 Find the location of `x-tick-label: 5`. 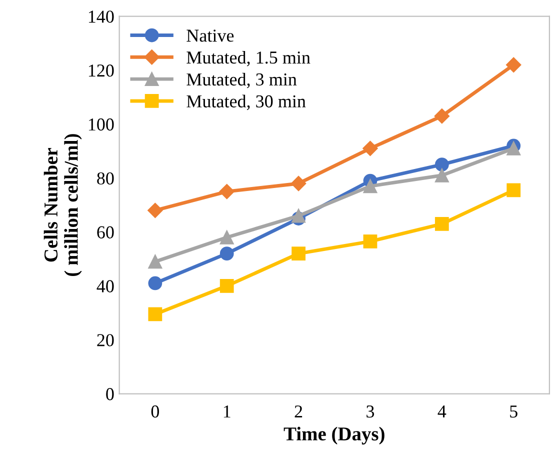

x-tick-label: 5 is located at coordinates (514, 412).